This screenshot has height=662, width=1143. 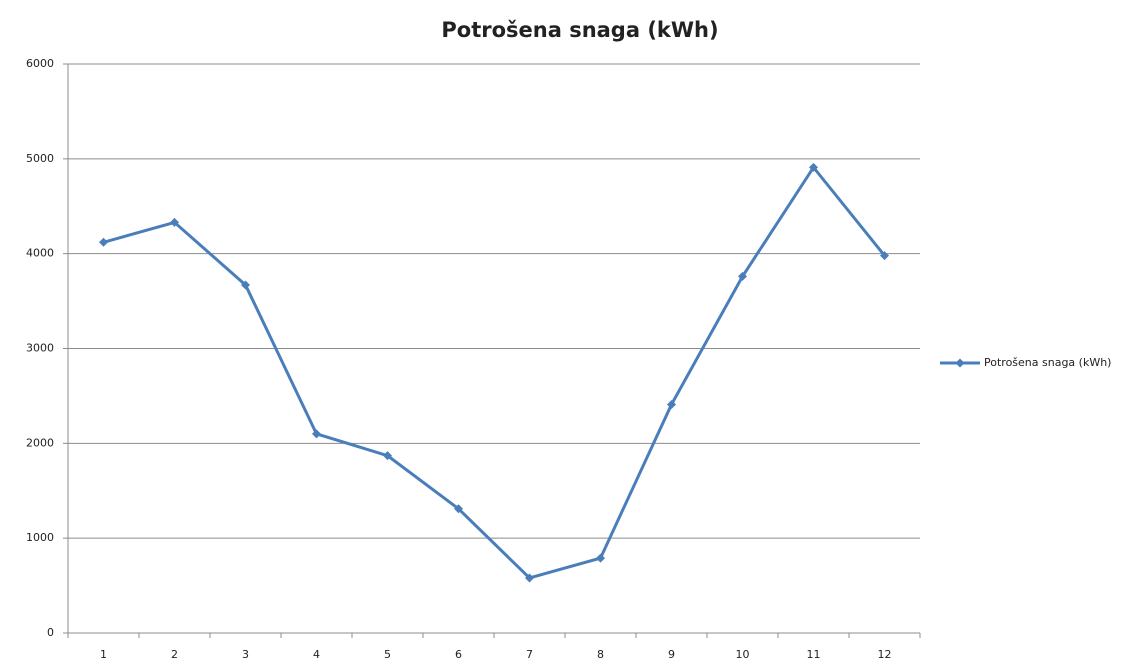 I want to click on x-tick-label: 10, so click(x=743, y=654).